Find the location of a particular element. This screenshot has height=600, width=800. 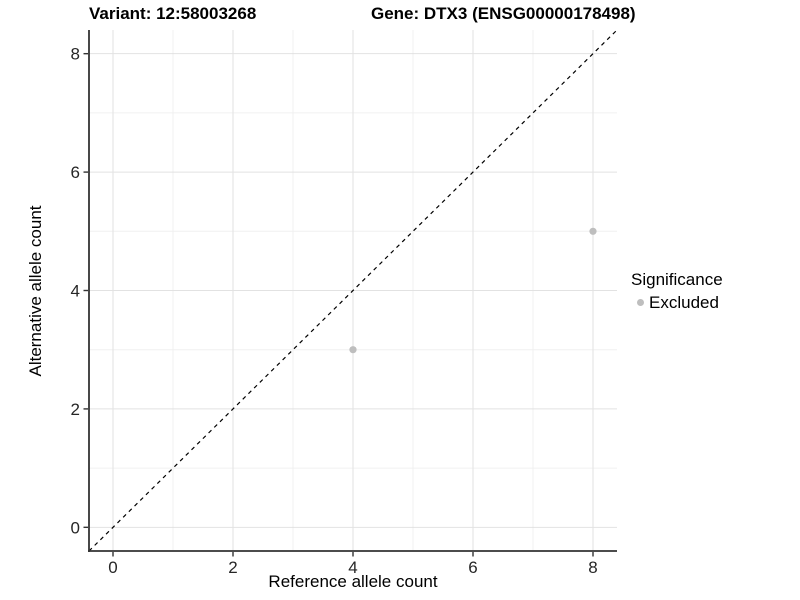

x-tick-label: 6 is located at coordinates (472, 567).